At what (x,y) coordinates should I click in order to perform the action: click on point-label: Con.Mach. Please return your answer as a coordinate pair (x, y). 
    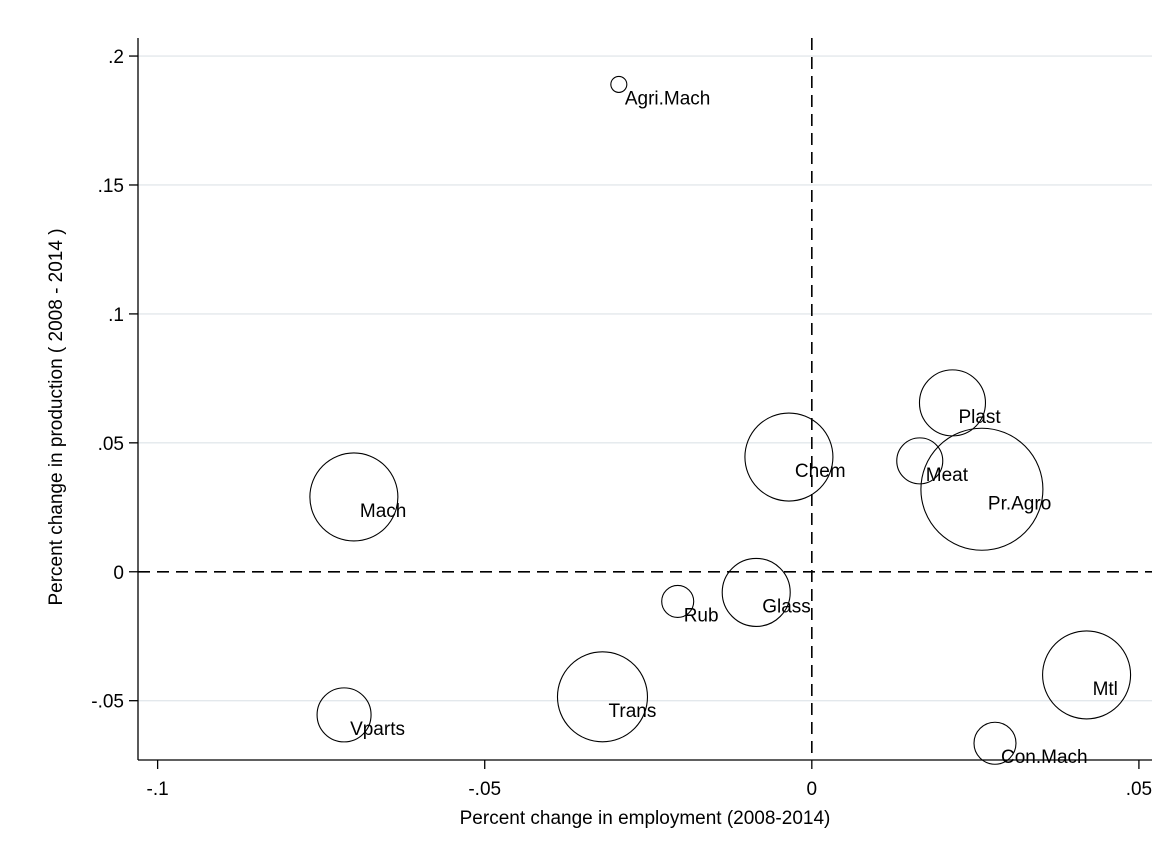
    Looking at the image, I should click on (1044, 757).